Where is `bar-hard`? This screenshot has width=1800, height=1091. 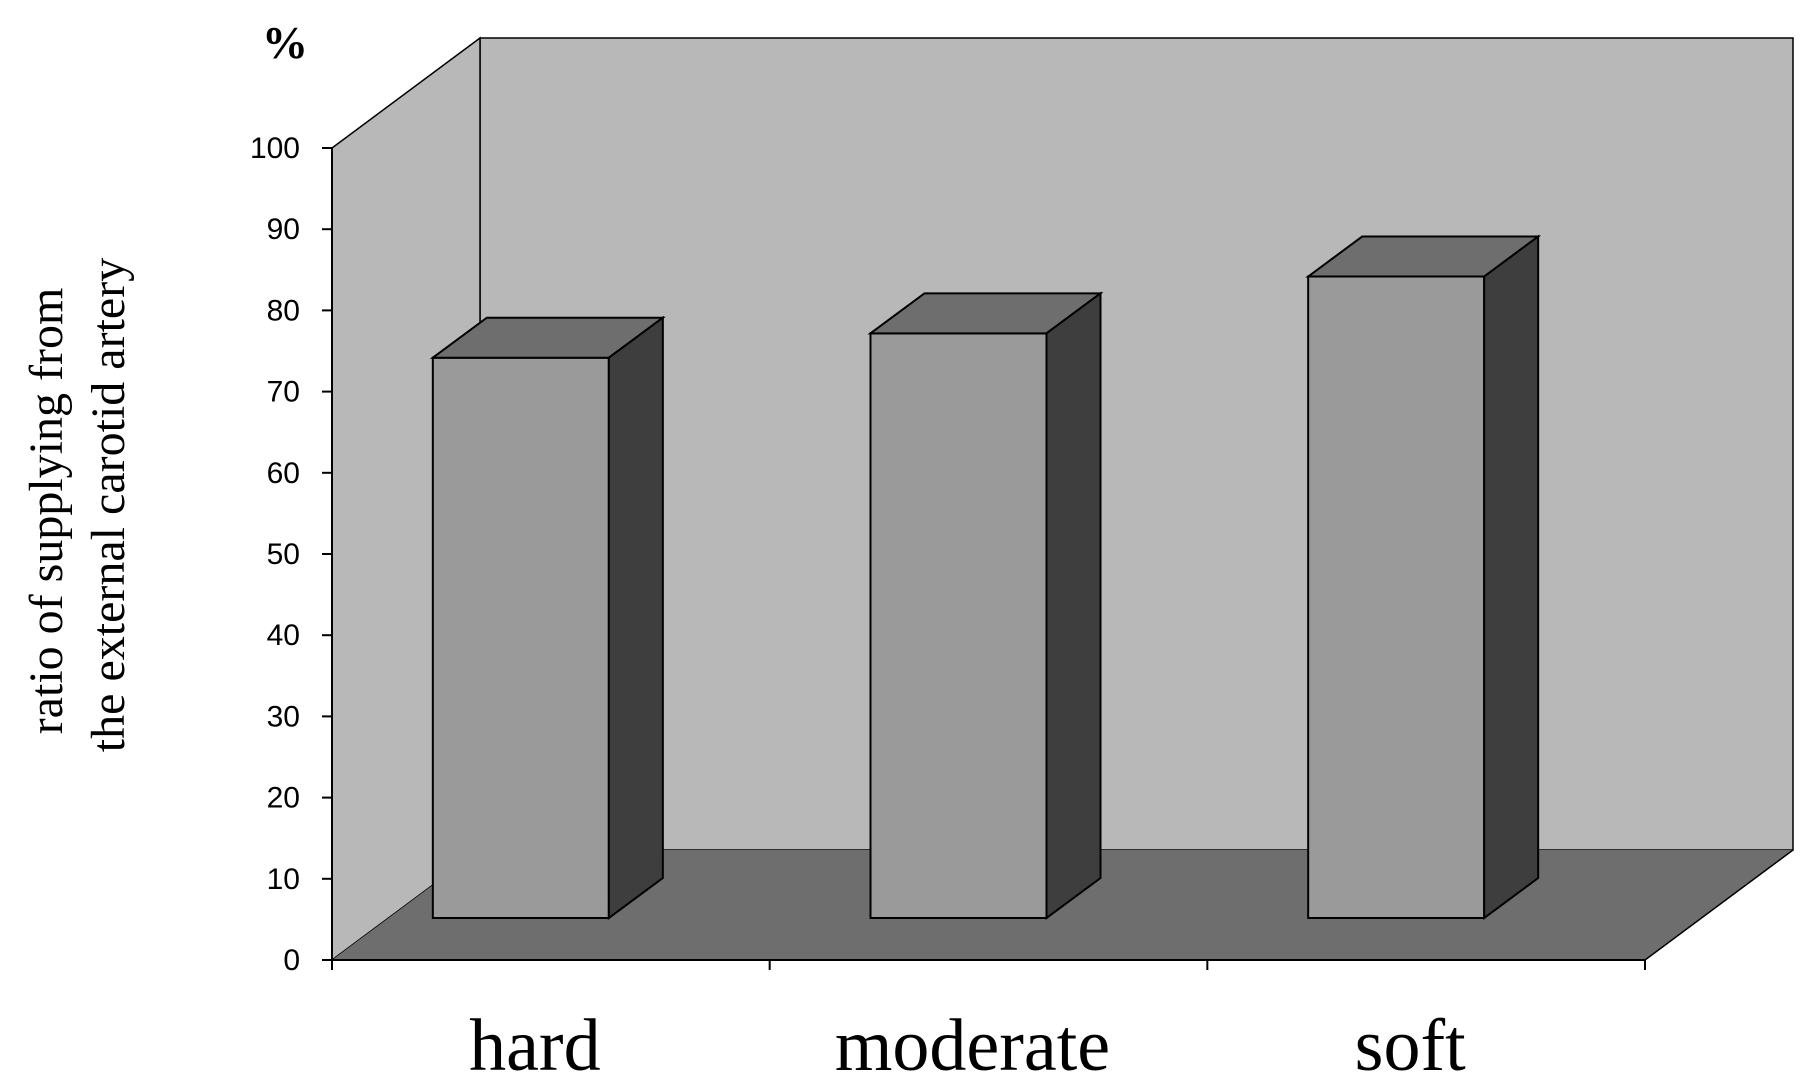
bar-hard is located at coordinates (547, 617).